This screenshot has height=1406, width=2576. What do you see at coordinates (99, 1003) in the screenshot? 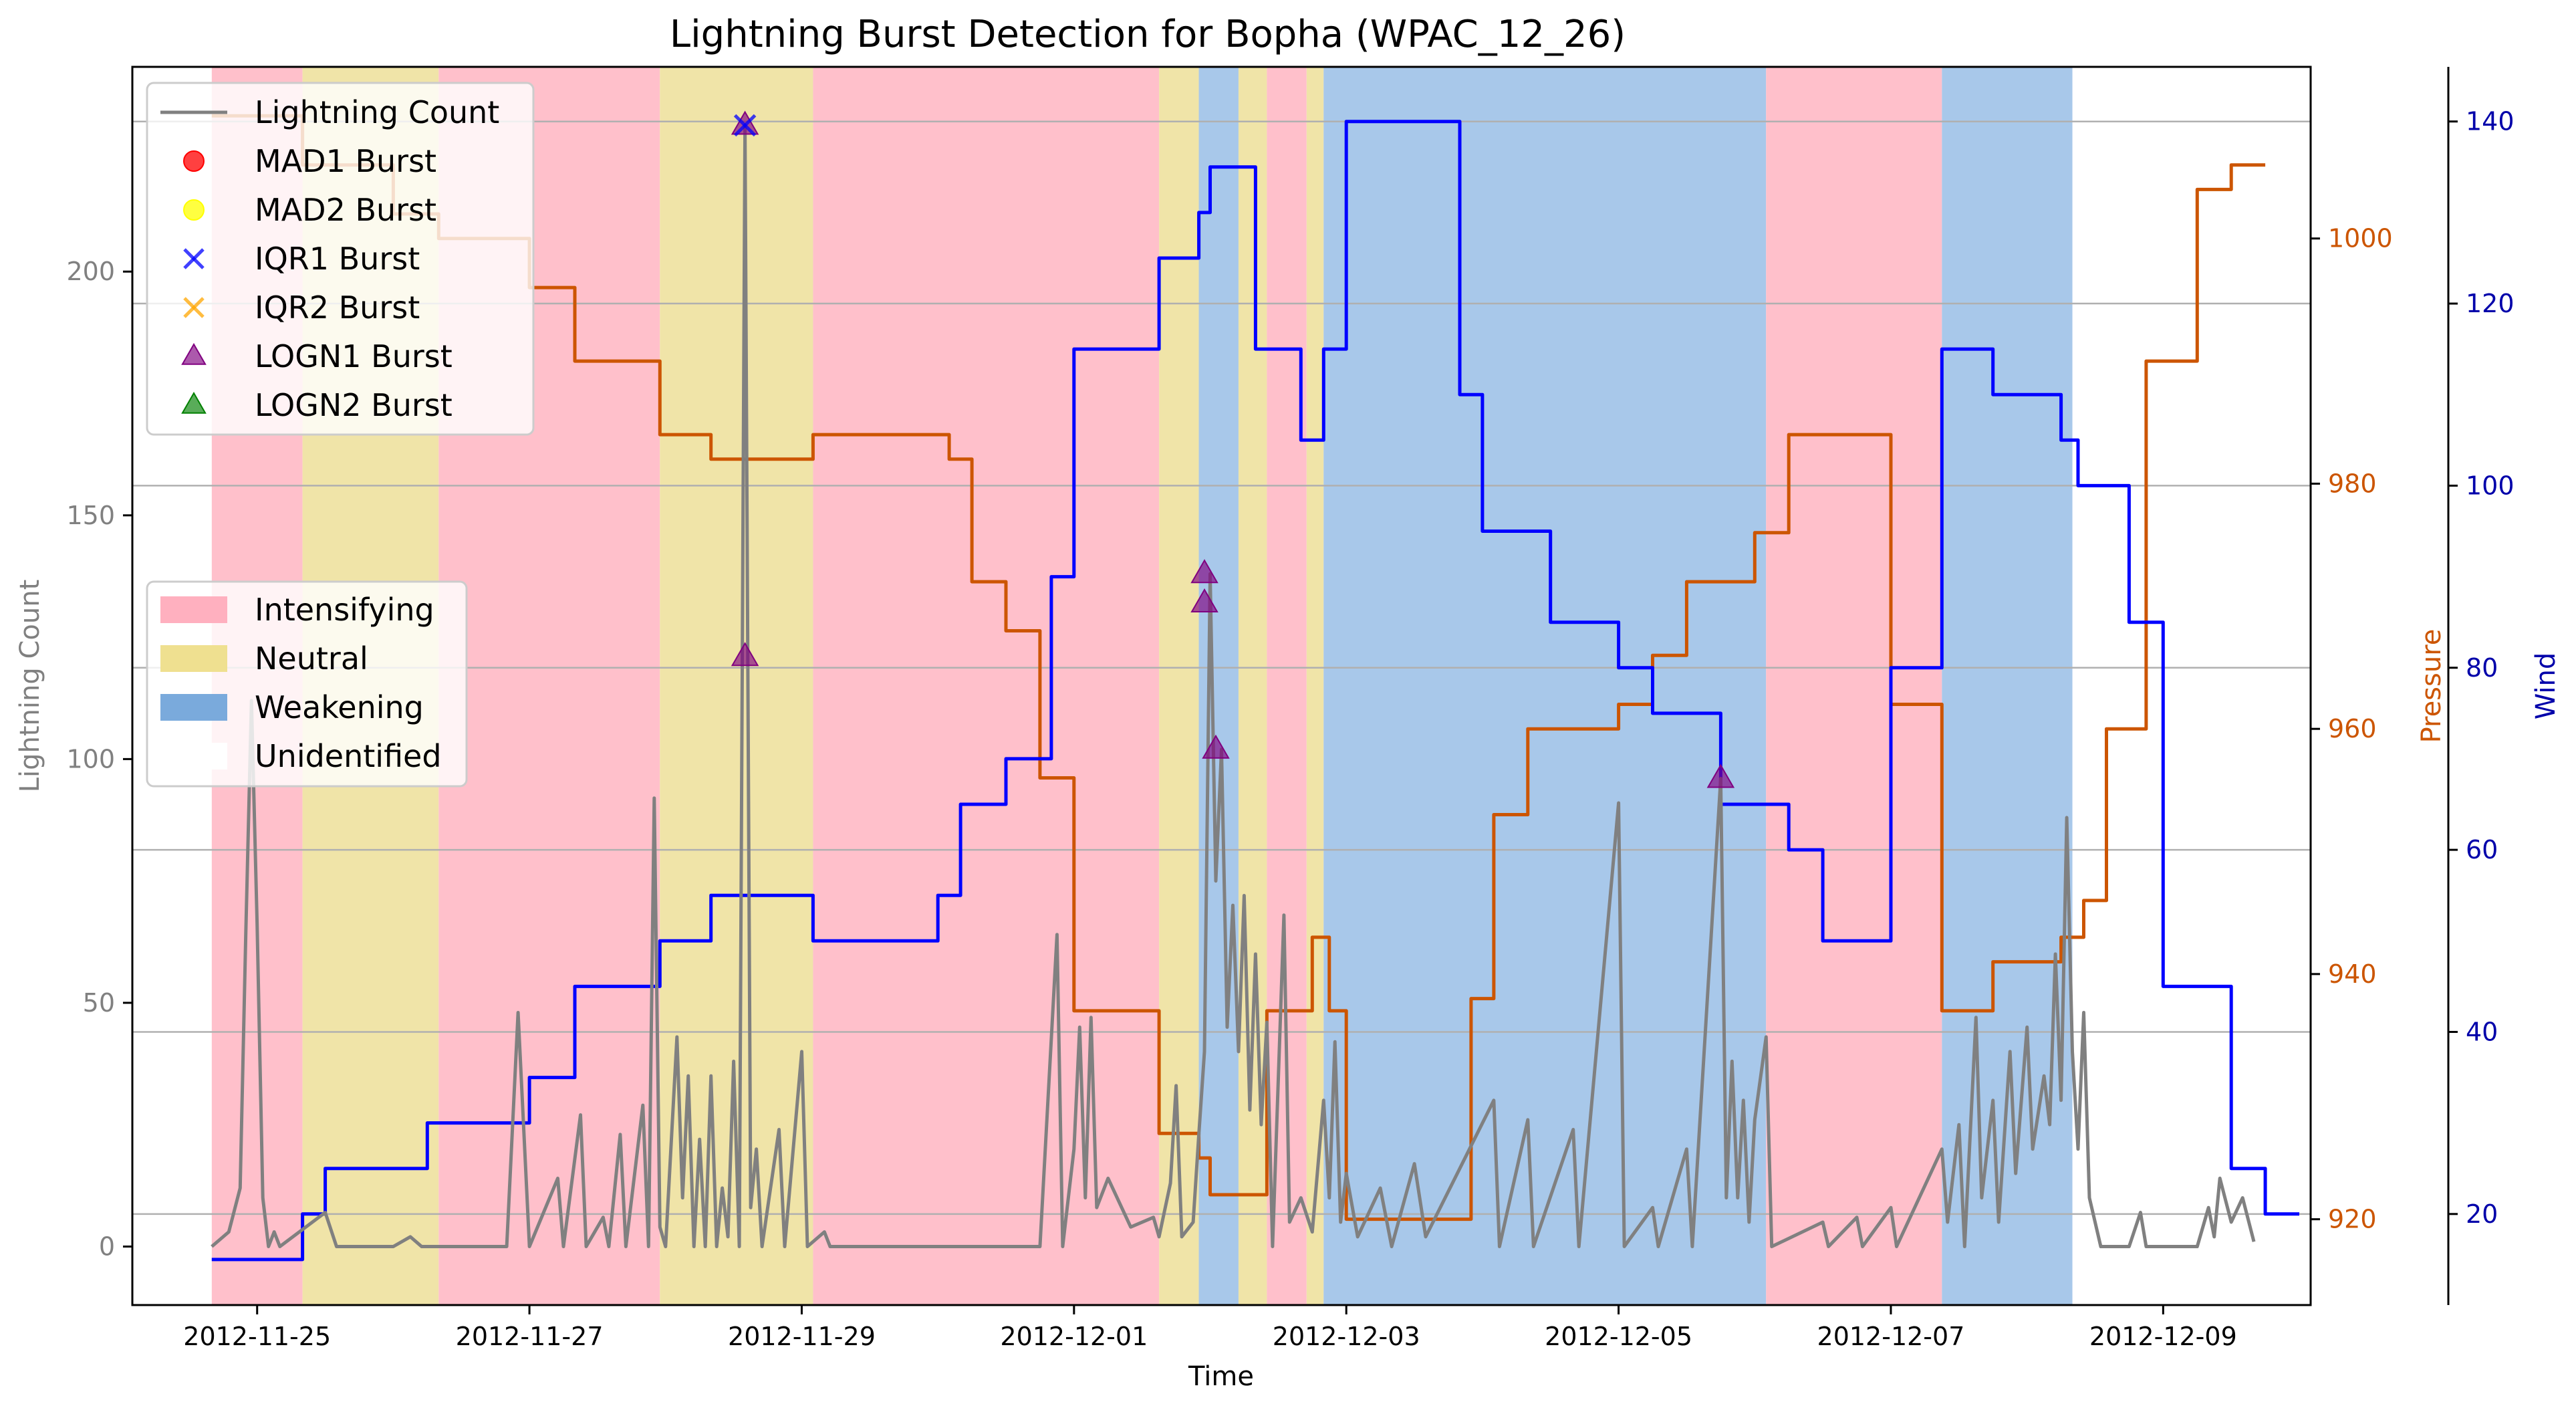
I see `y-left-tick-label: 50` at bounding box center [99, 1003].